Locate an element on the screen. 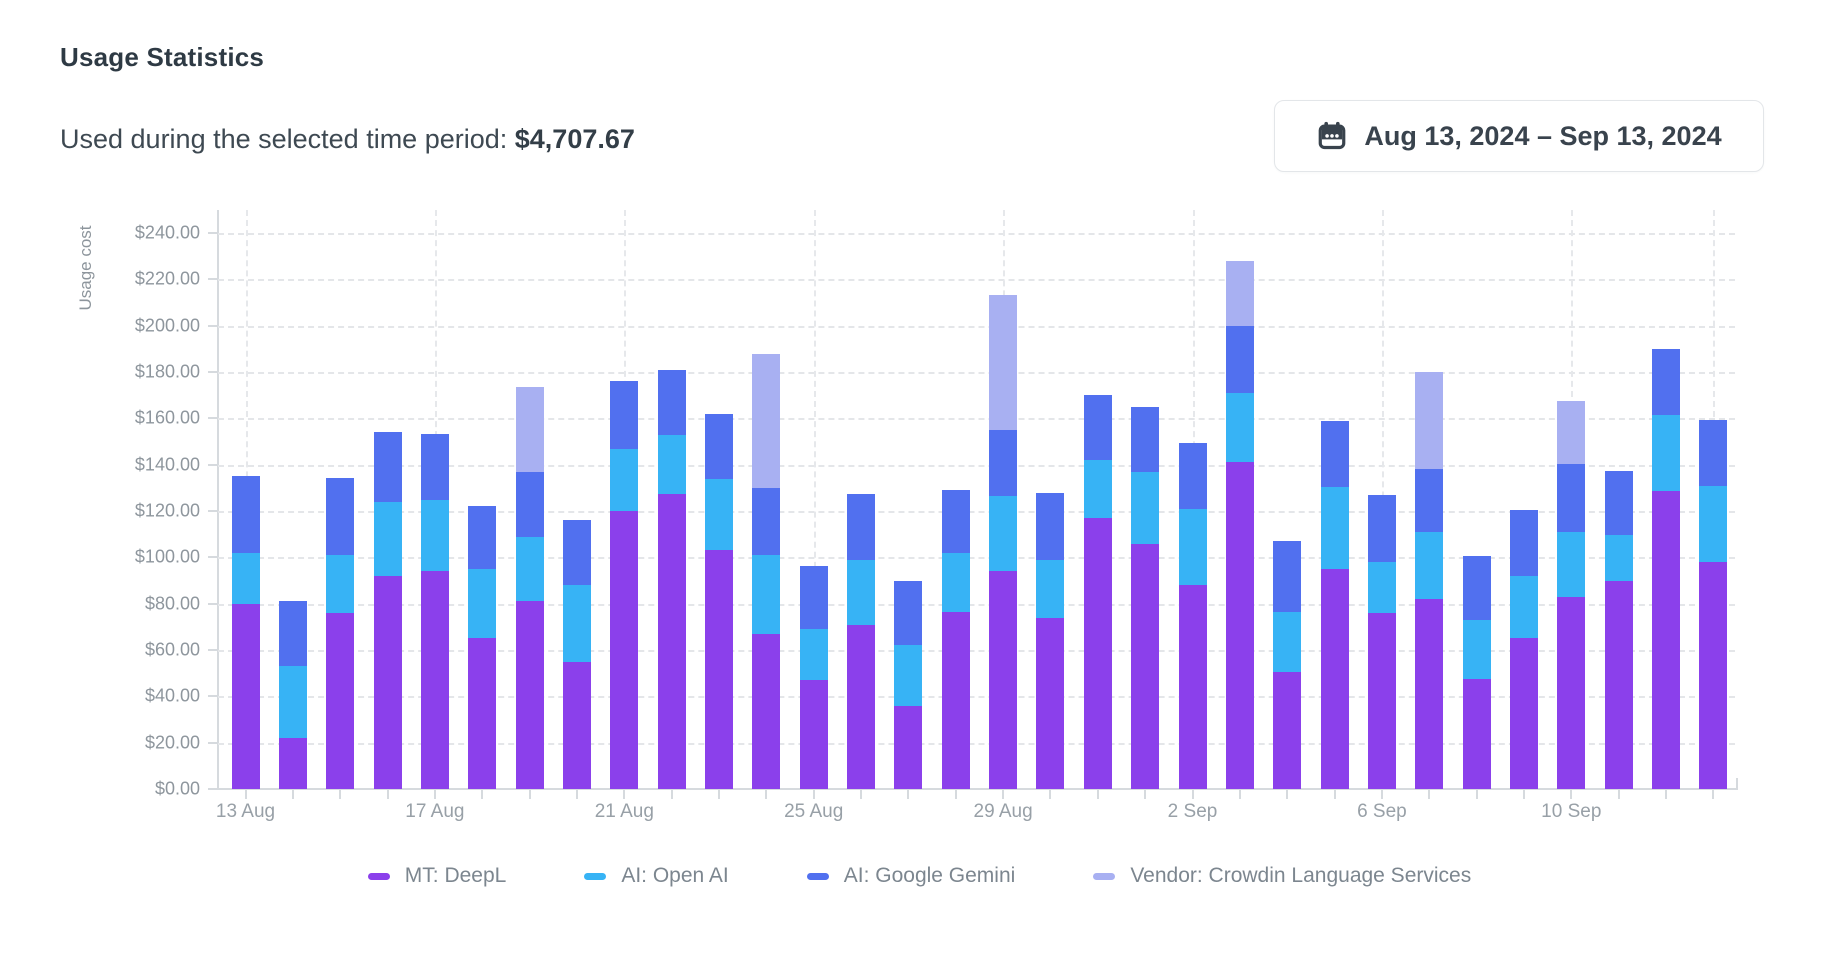 This screenshot has height=954, width=1839. bar-30-aug is located at coordinates (1050, 640).